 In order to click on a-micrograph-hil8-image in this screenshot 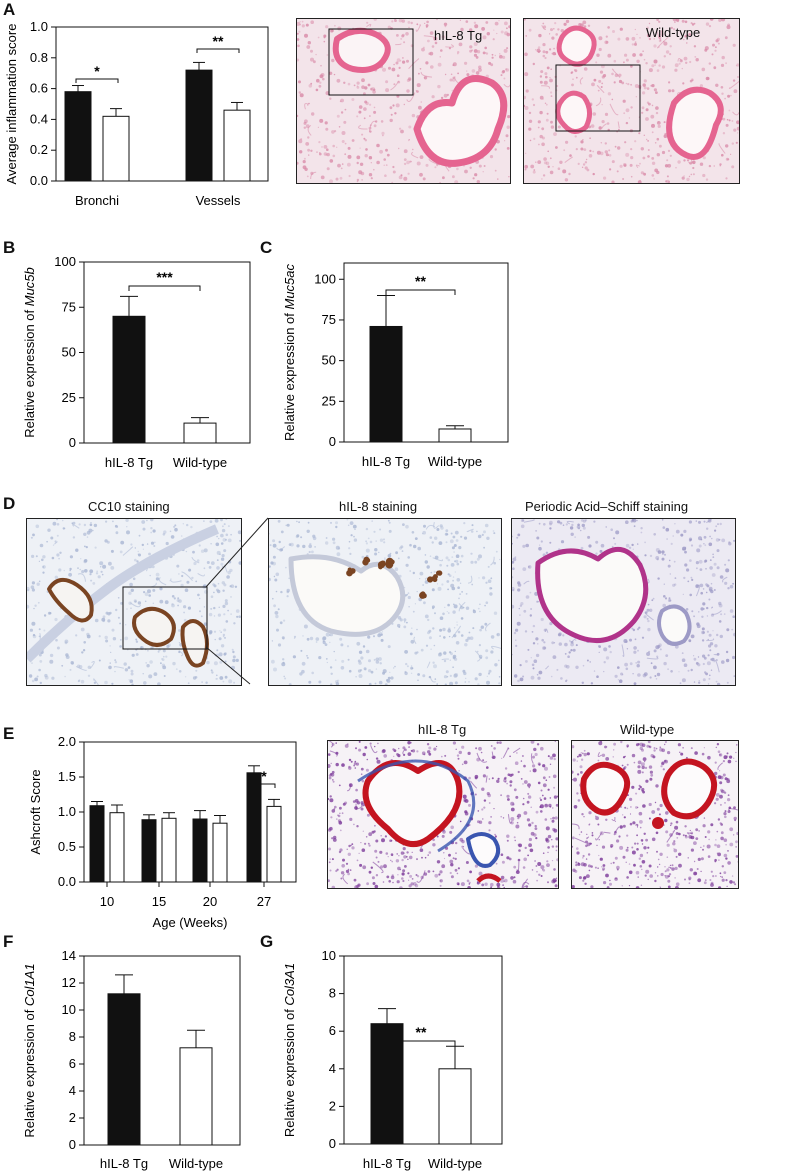, I will do `click(403, 101)`.